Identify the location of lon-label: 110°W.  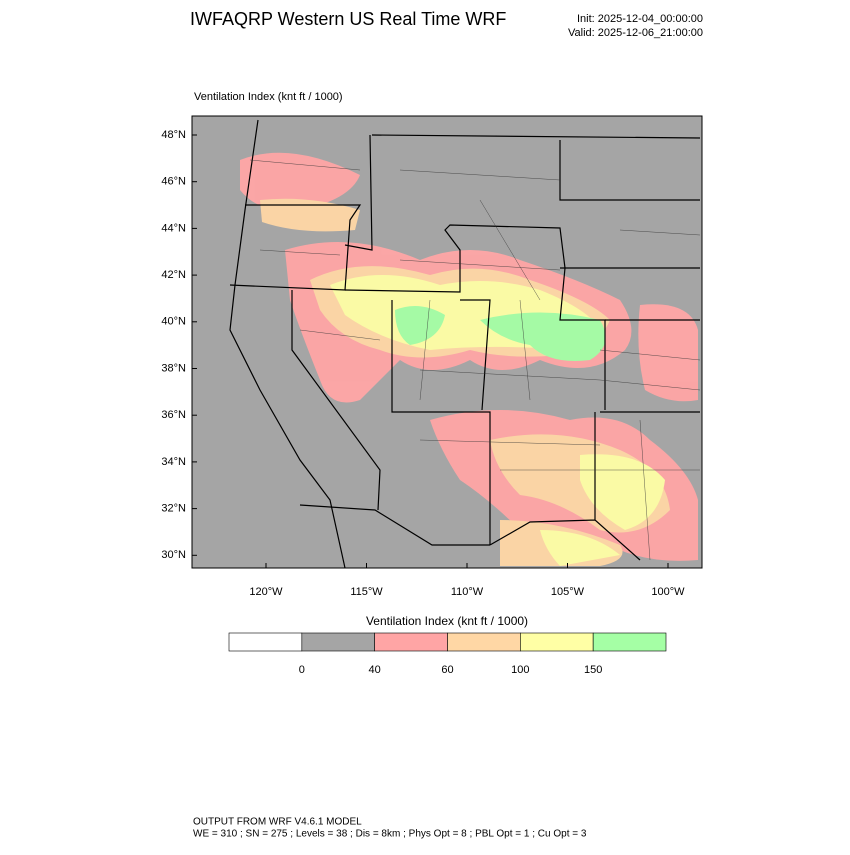
(467, 592).